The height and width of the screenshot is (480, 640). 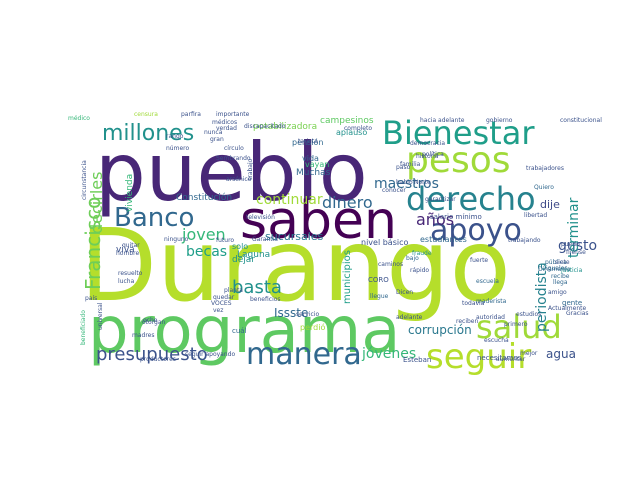 I want to click on cloud-word: maderista, so click(x=491, y=301).